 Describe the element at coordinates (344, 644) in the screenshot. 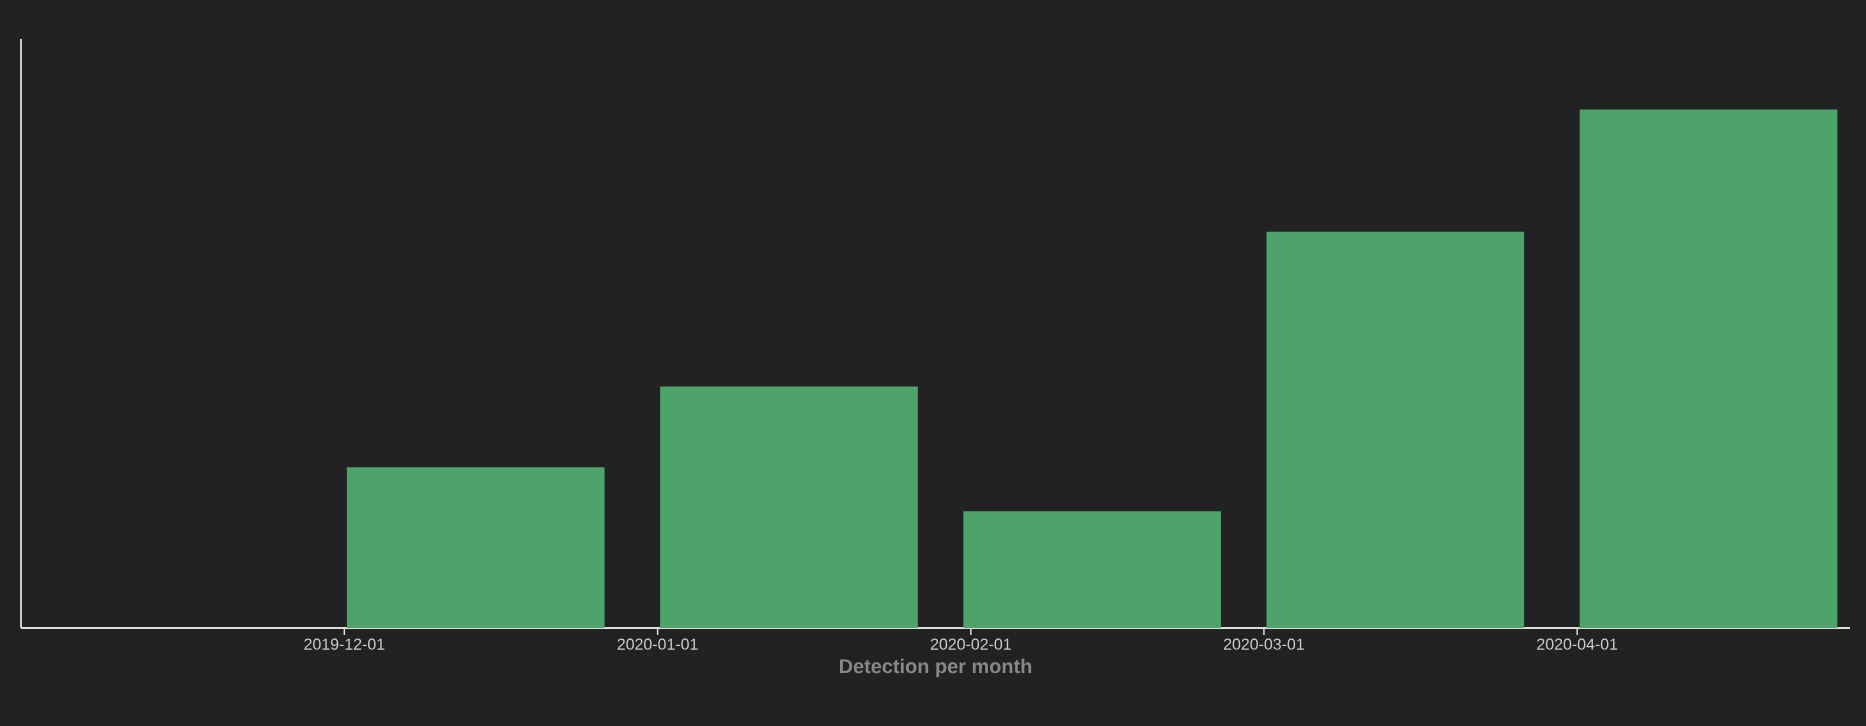

I see `x-tick-label: 2019-12-01` at that location.